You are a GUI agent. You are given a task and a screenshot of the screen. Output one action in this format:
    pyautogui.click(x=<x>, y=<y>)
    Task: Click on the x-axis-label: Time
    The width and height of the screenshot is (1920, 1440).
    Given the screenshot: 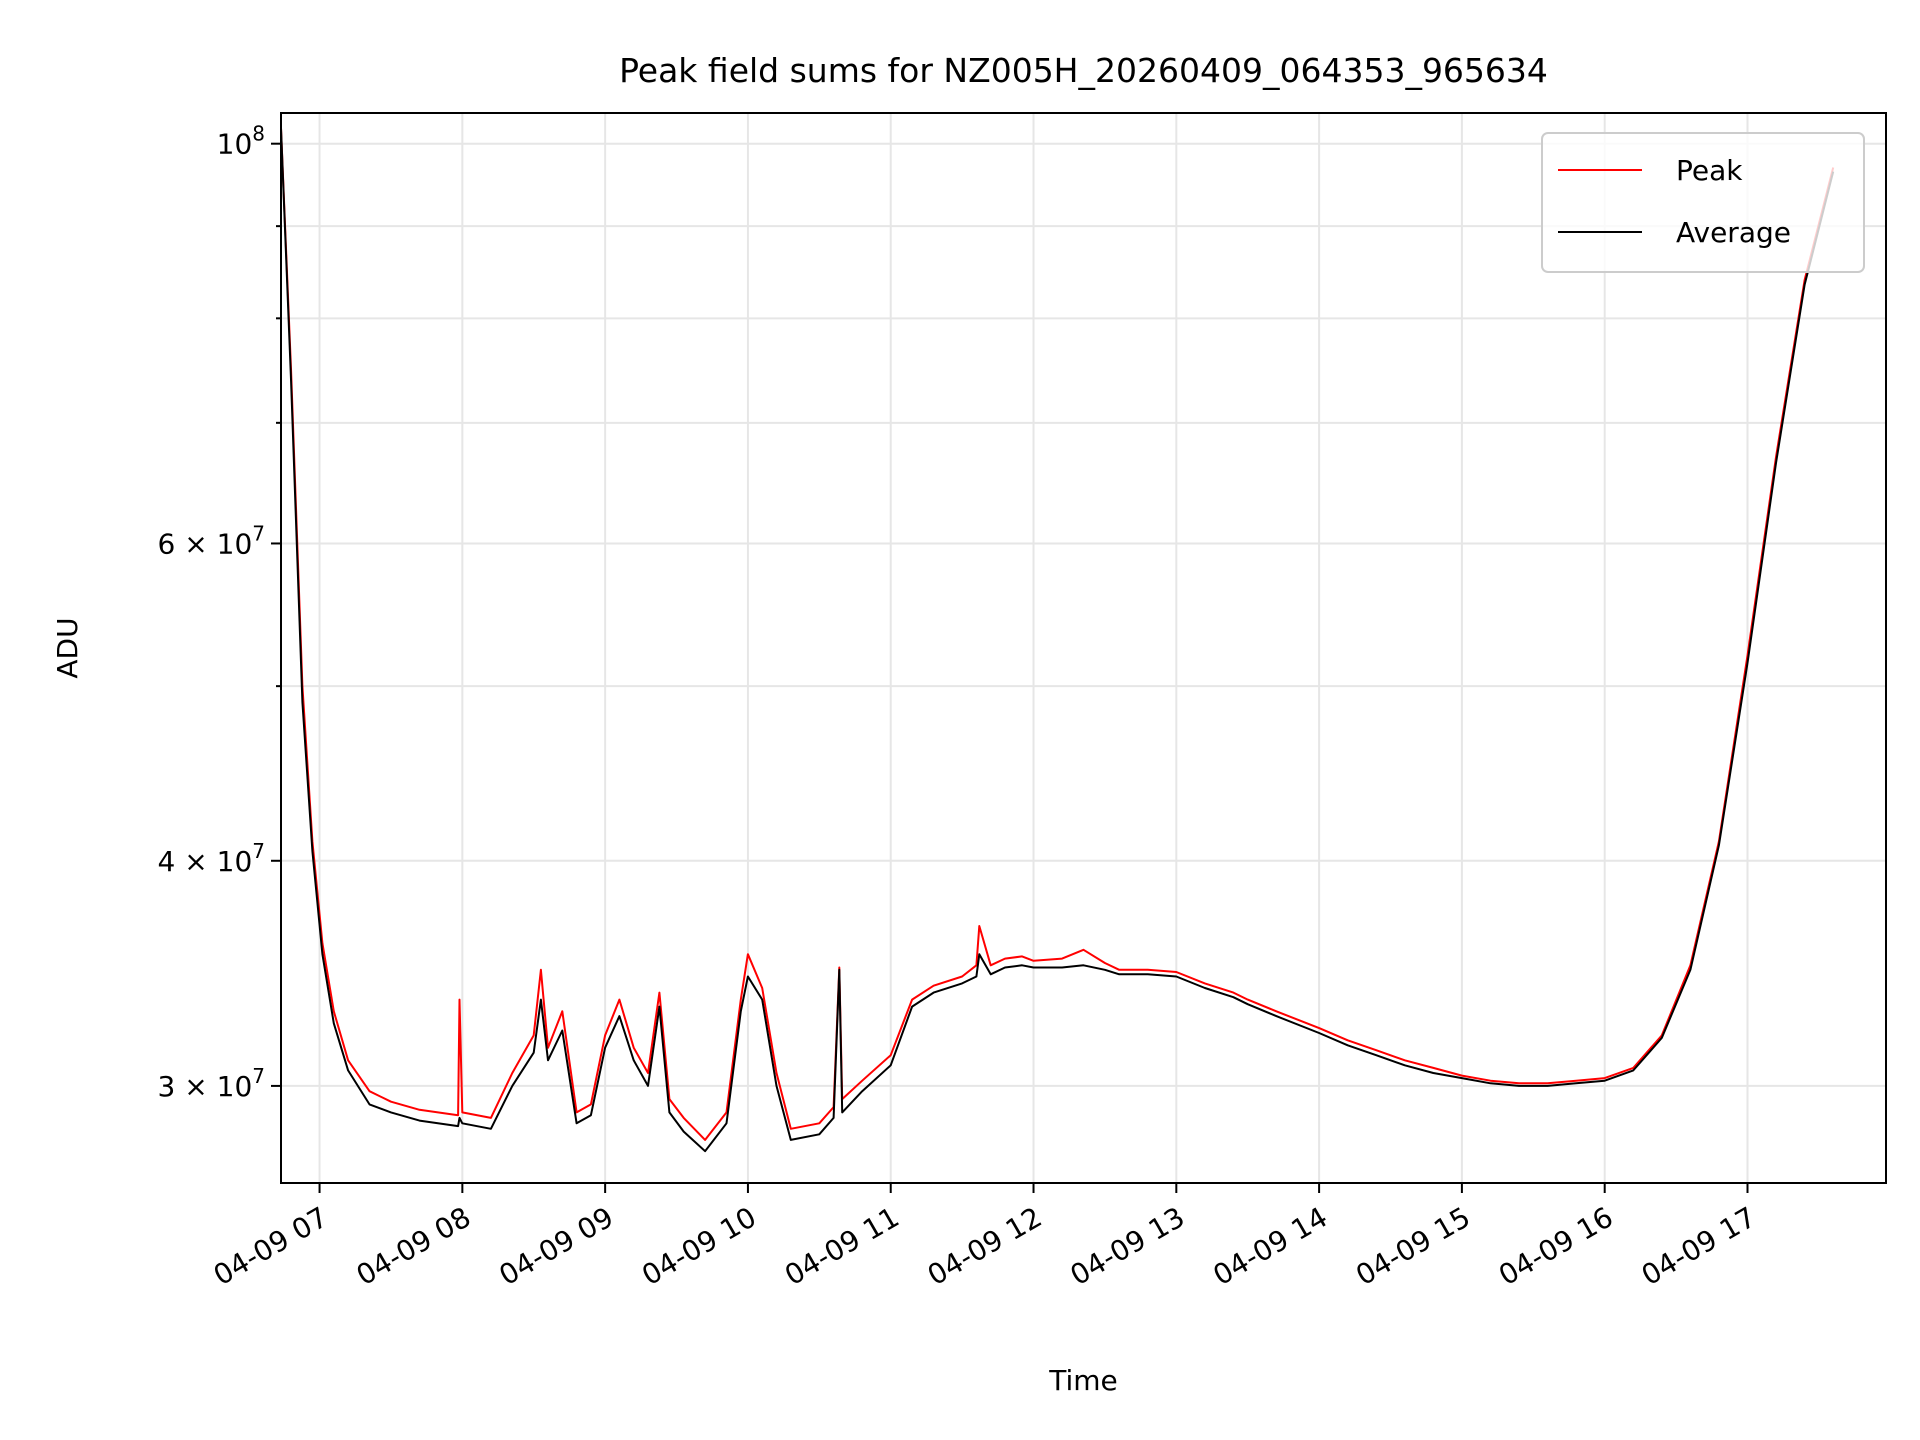 What is the action you would take?
    pyautogui.click(x=1083, y=1380)
    